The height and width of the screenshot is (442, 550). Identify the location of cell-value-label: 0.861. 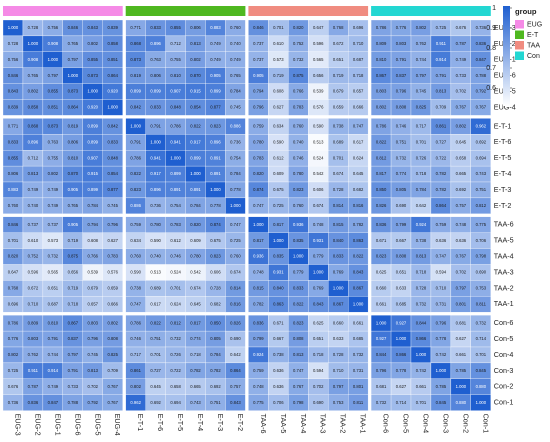
(135, 370).